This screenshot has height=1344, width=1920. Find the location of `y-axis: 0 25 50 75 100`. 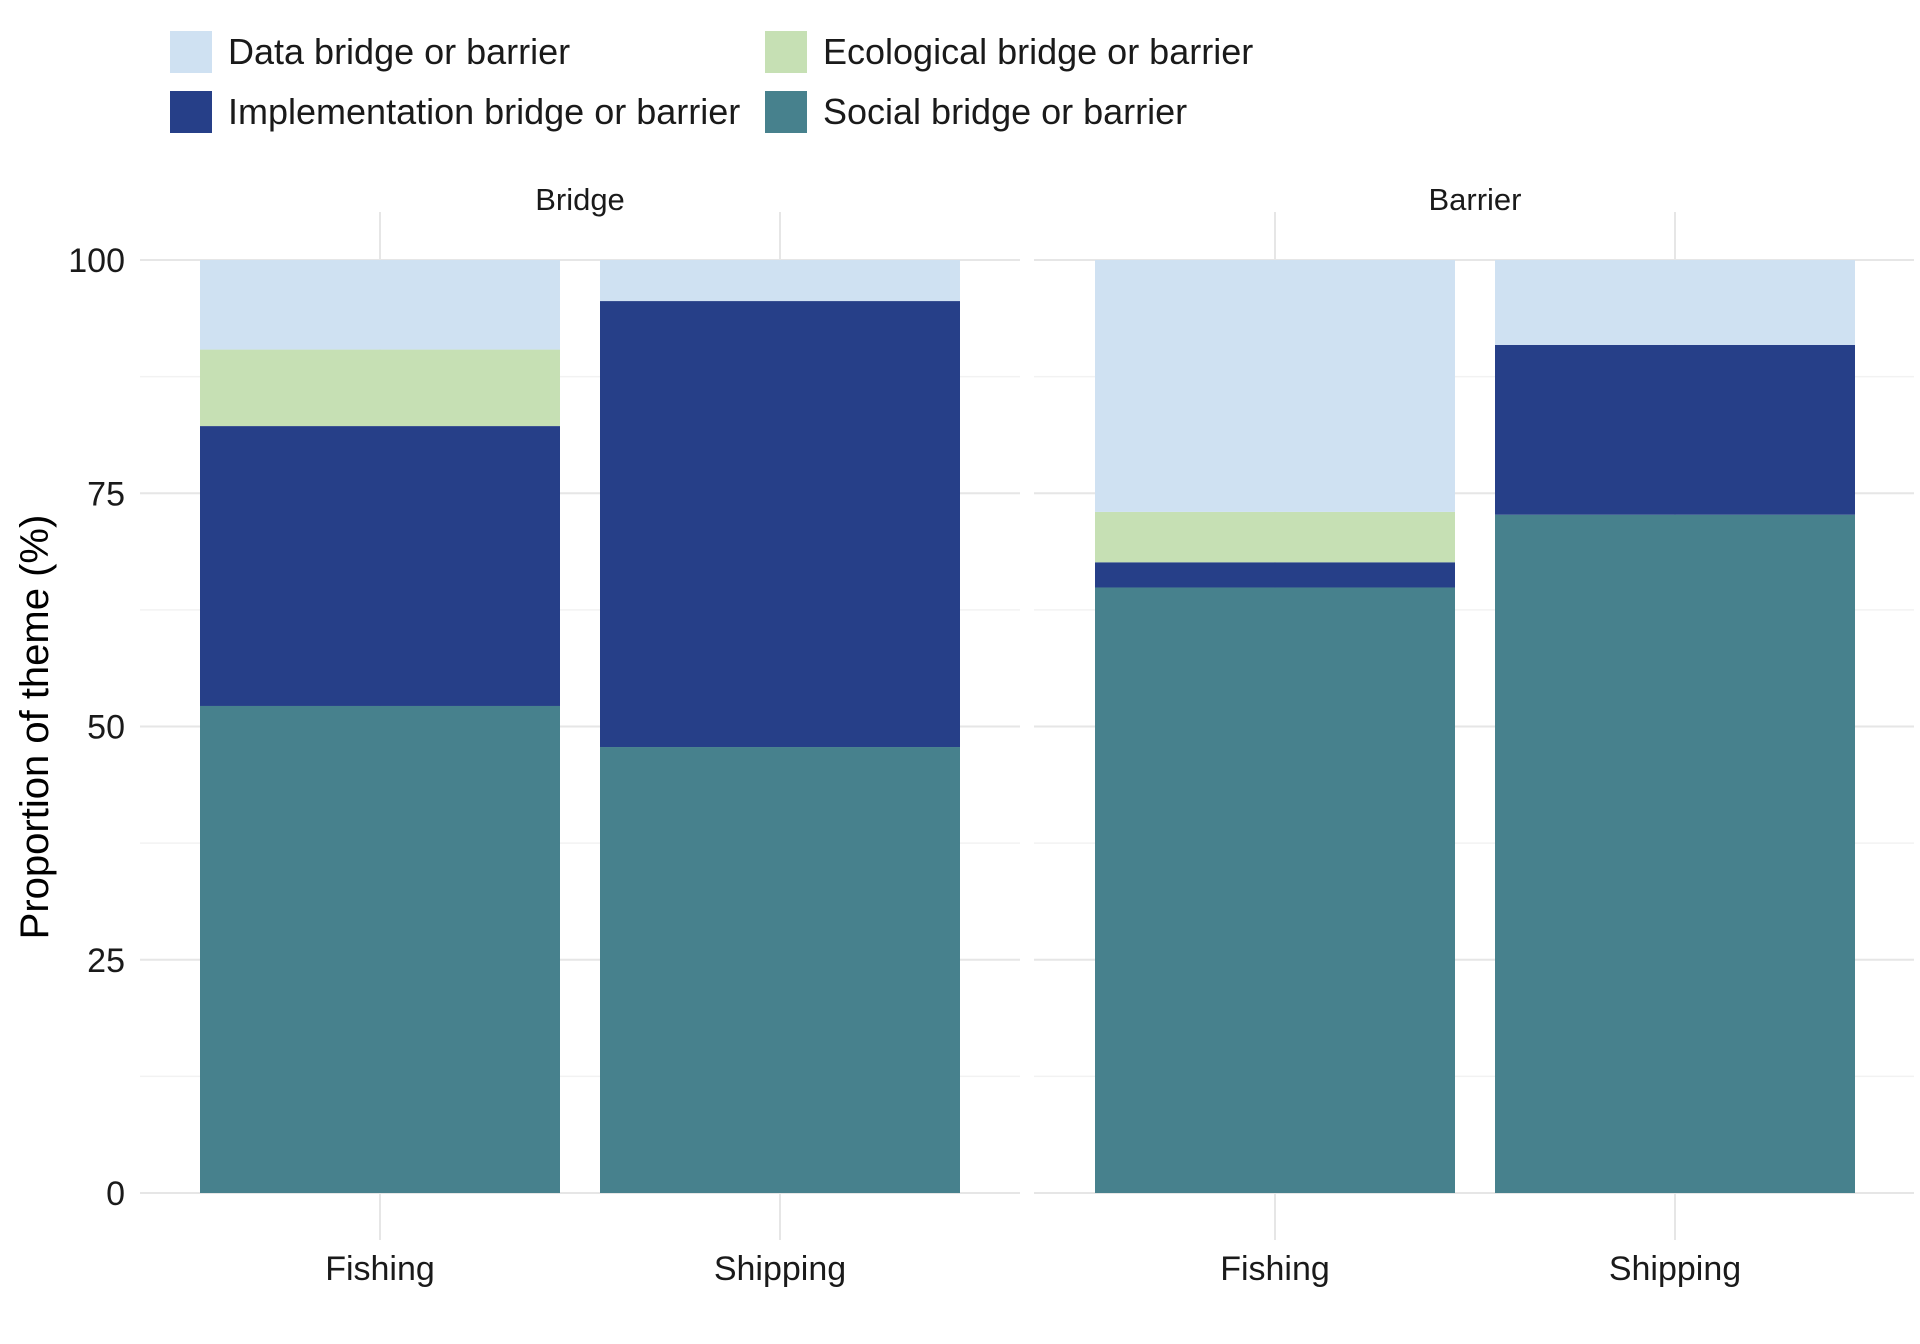

y-axis: 0 25 50 75 100 is located at coordinates (96, 727).